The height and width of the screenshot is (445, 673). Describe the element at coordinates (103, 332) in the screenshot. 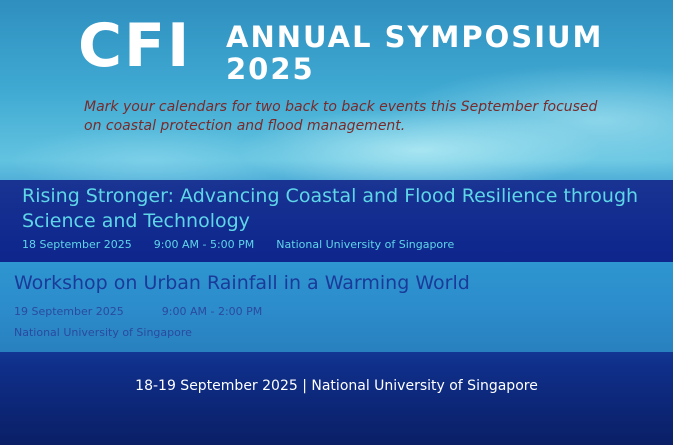

I see `event-2-venue: National University of Singapore` at that location.